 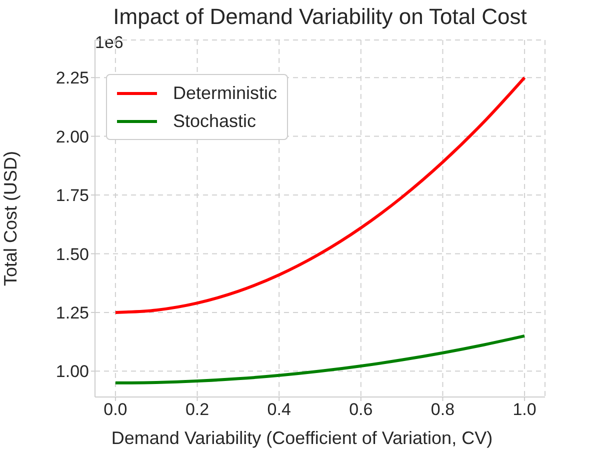 I want to click on x-tick-label: 0.0, so click(x=116, y=410).